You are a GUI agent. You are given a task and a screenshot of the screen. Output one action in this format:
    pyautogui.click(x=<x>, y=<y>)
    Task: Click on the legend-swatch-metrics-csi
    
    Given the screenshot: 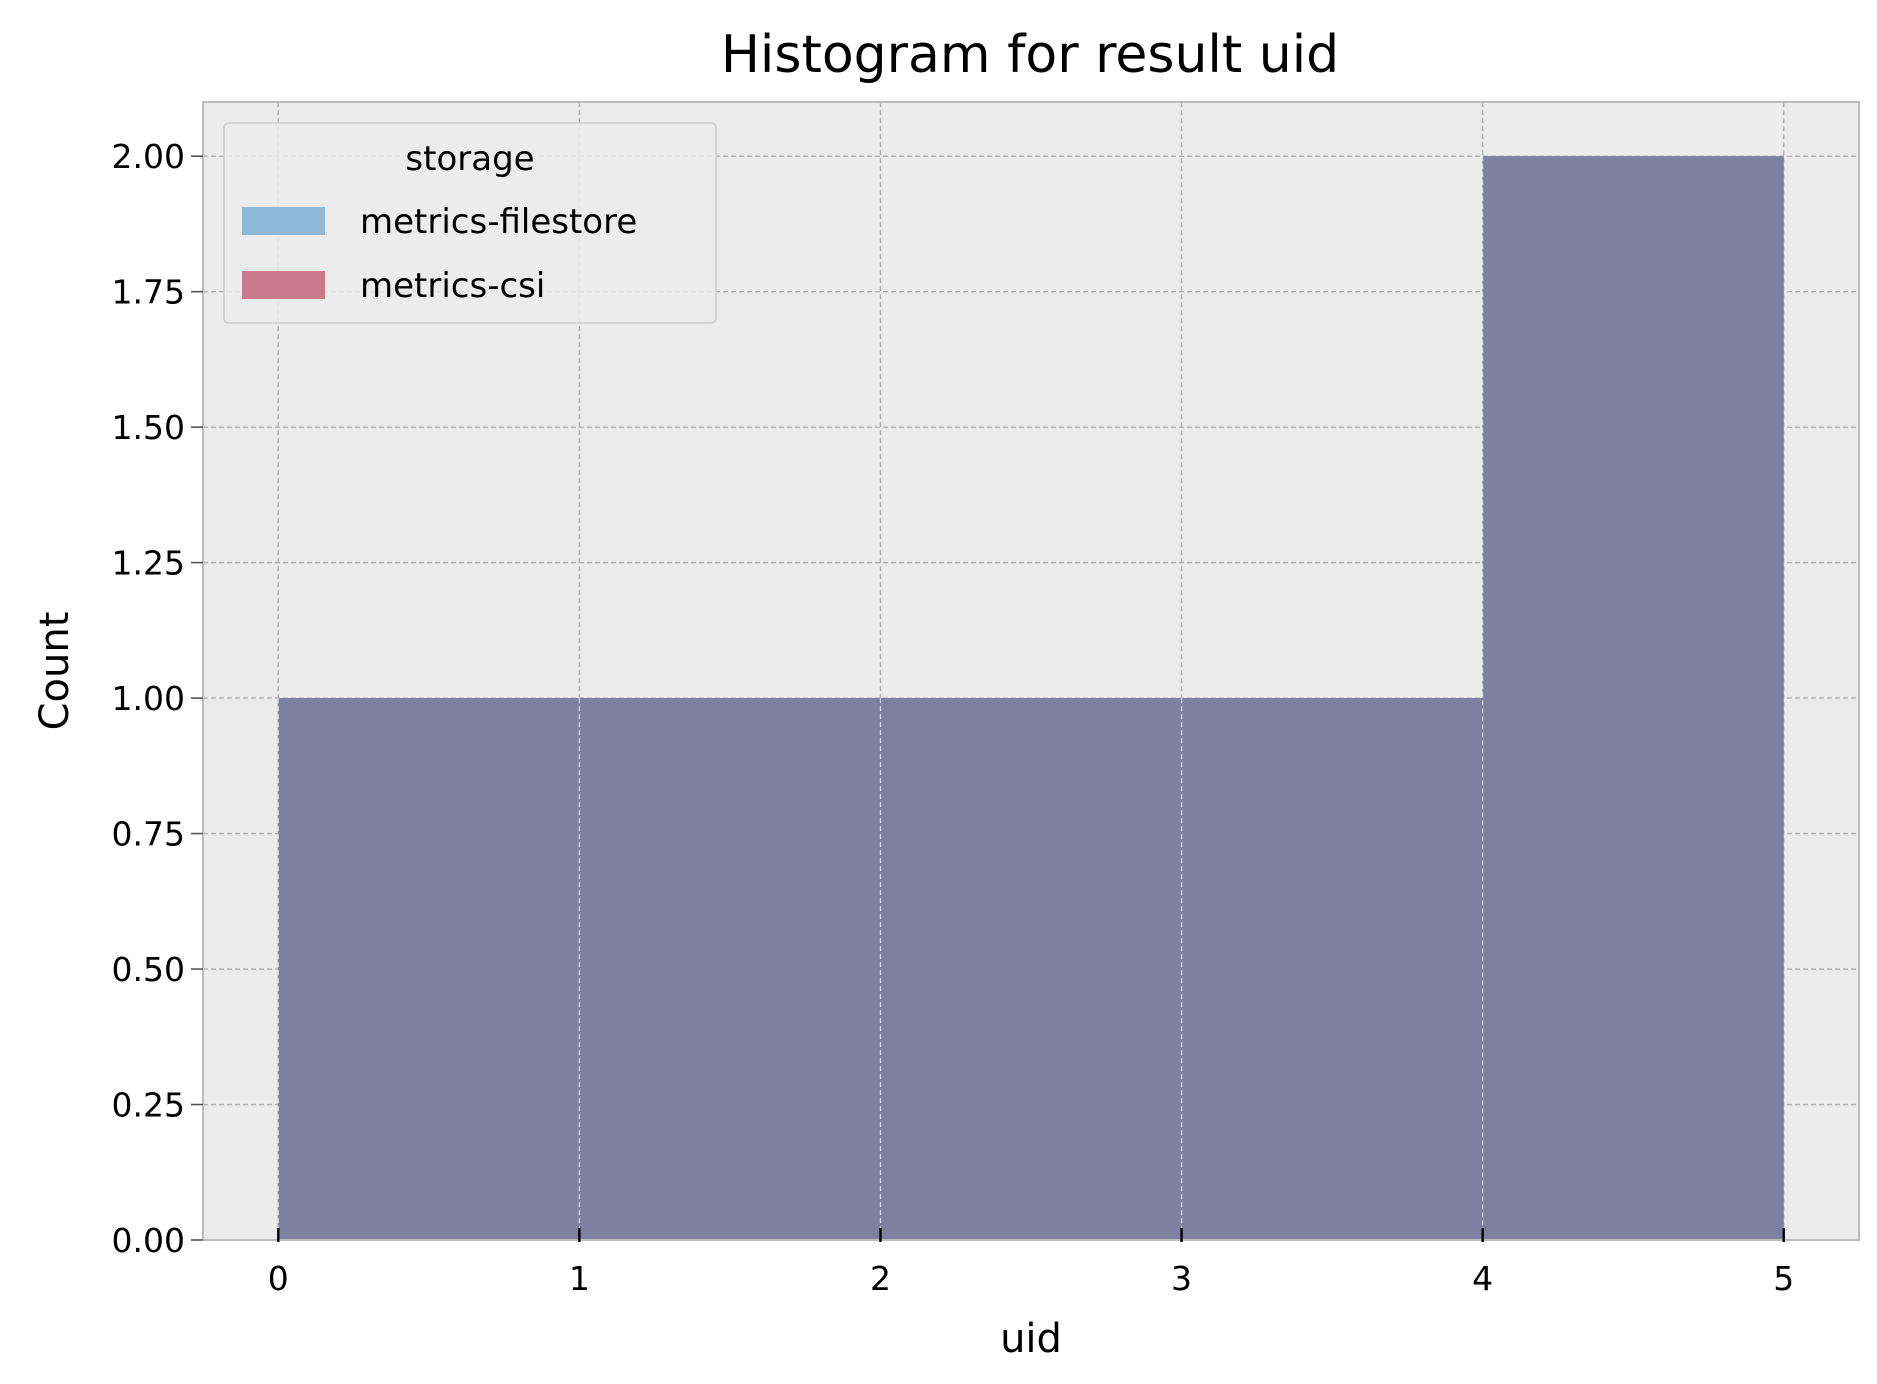 What is the action you would take?
    pyautogui.click(x=283, y=285)
    